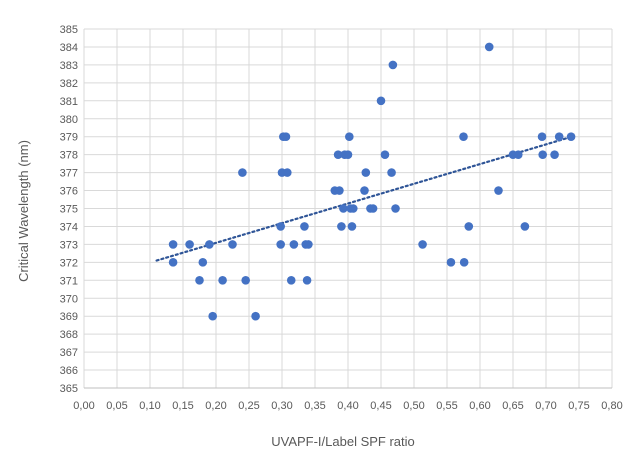  Describe the element at coordinates (69, 353) in the screenshot. I see `y-tick-label: 367` at that location.